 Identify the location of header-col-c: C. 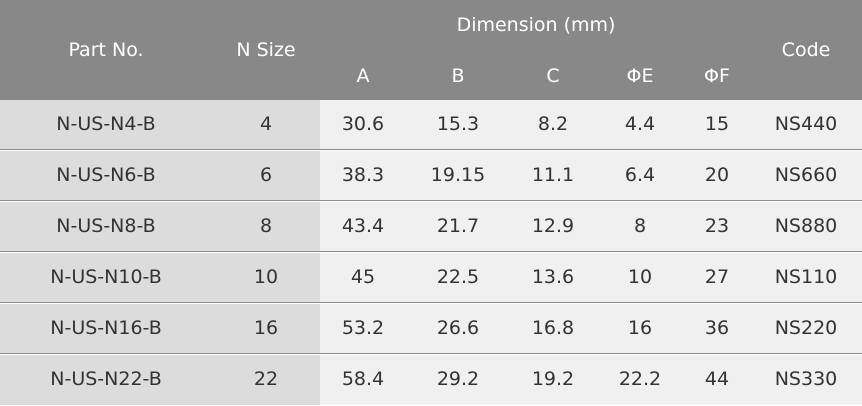
(553, 76).